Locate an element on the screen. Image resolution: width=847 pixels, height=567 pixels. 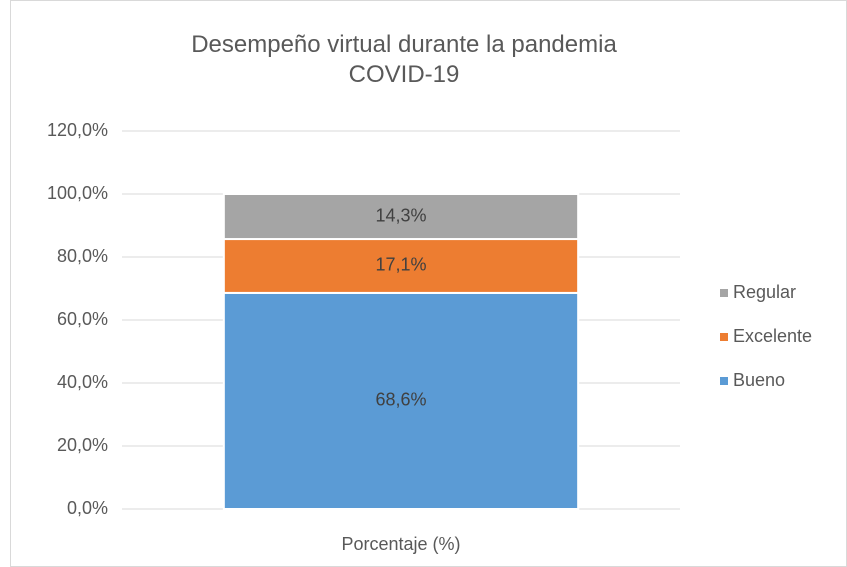
legend-label: Bueno is located at coordinates (759, 380).